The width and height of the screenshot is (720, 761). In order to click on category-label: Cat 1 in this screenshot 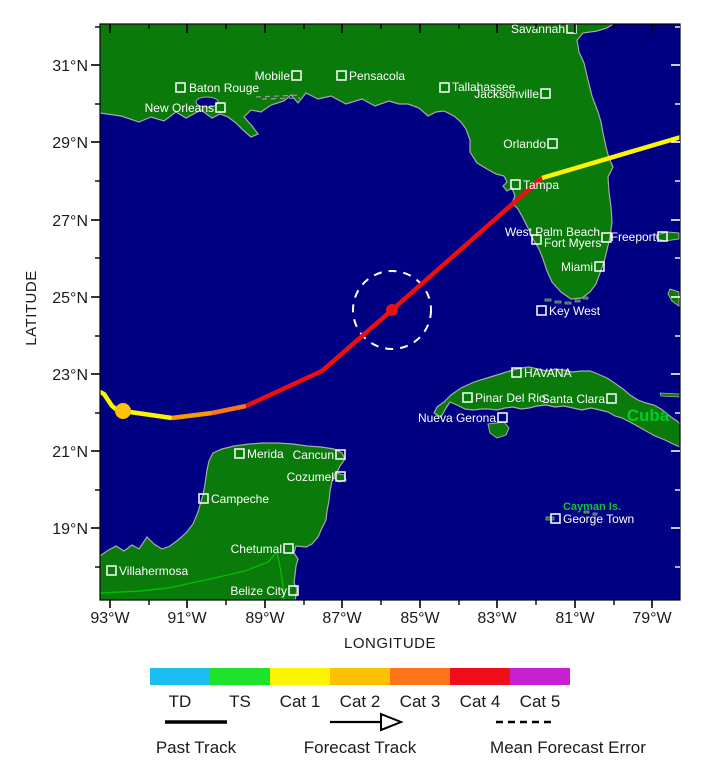, I will do `click(300, 701)`.